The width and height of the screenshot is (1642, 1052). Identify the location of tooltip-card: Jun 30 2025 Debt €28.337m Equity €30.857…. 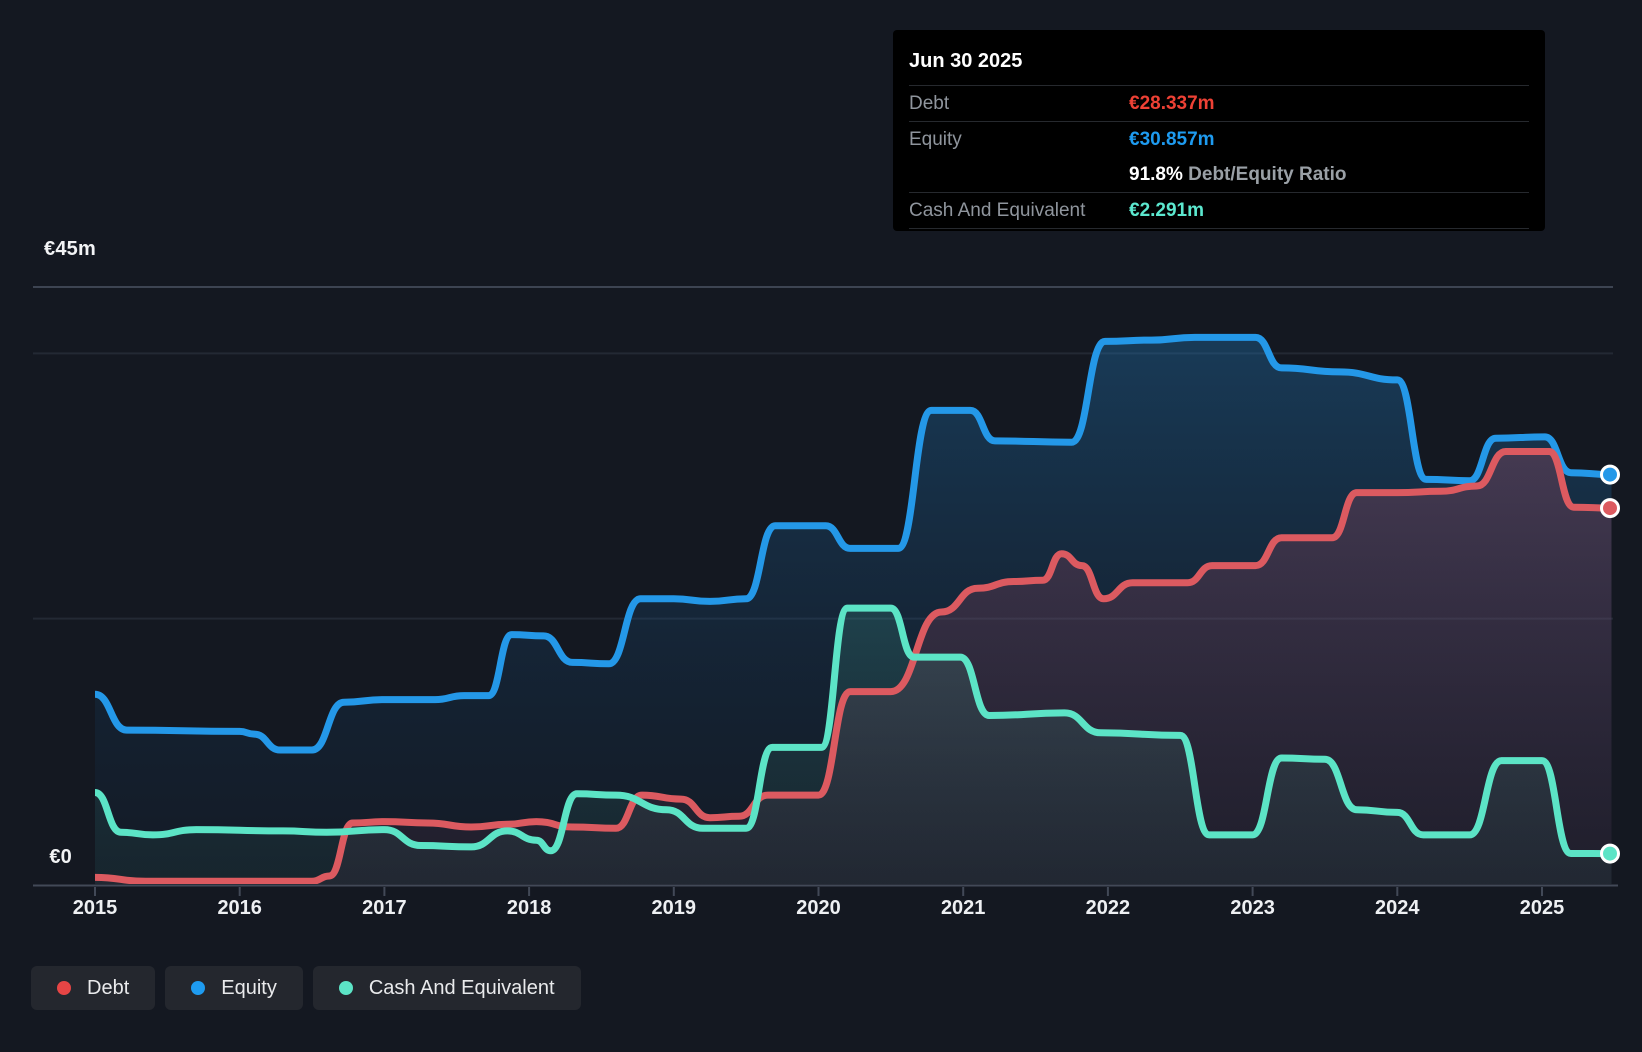
(1219, 130).